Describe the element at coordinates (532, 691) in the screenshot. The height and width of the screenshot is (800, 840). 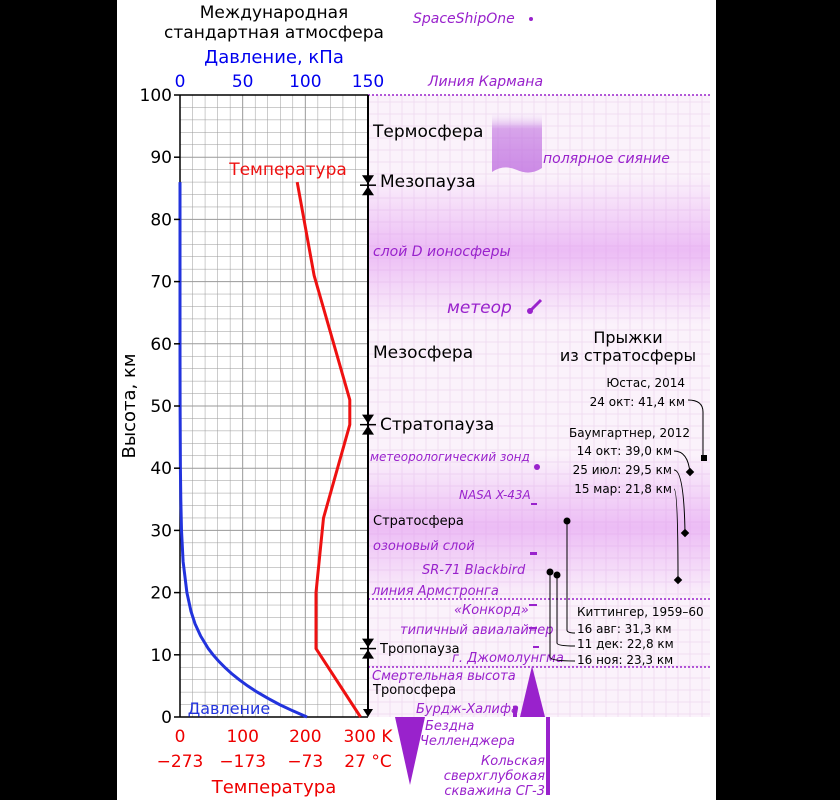
I see `everest-mountain` at that location.